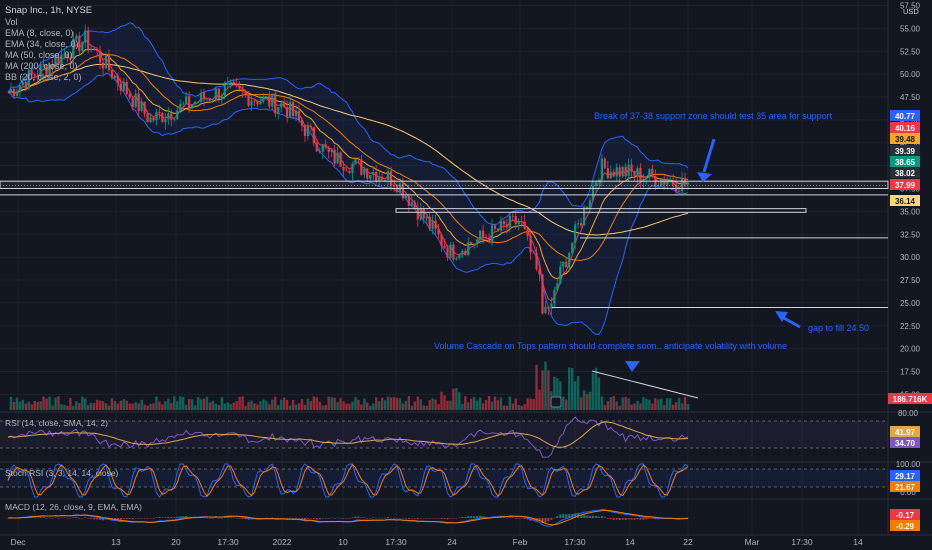 This screenshot has height=550, width=932. I want to click on macd-label: MACD (12, 26, close, 9, EMA, EMA), so click(73, 507).